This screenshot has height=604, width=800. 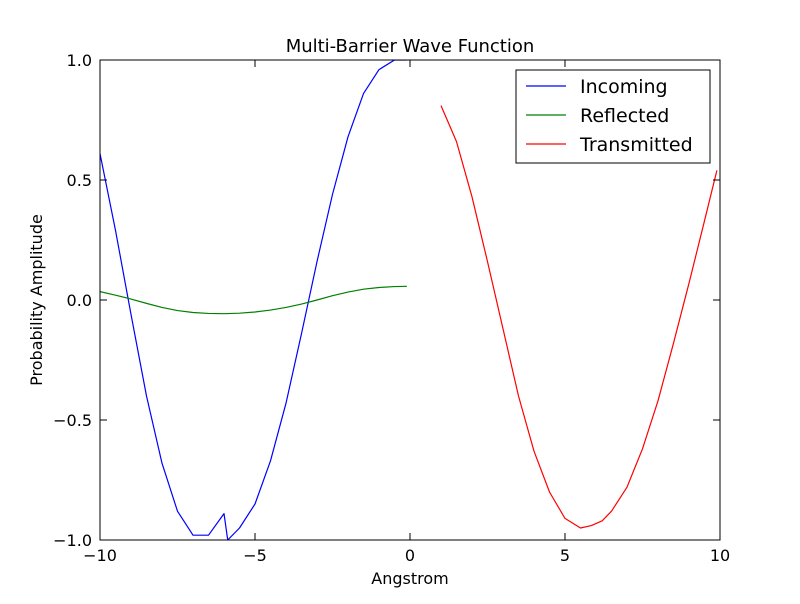 What do you see at coordinates (79, 60) in the screenshot?
I see `y-tick-label: 1.0` at bounding box center [79, 60].